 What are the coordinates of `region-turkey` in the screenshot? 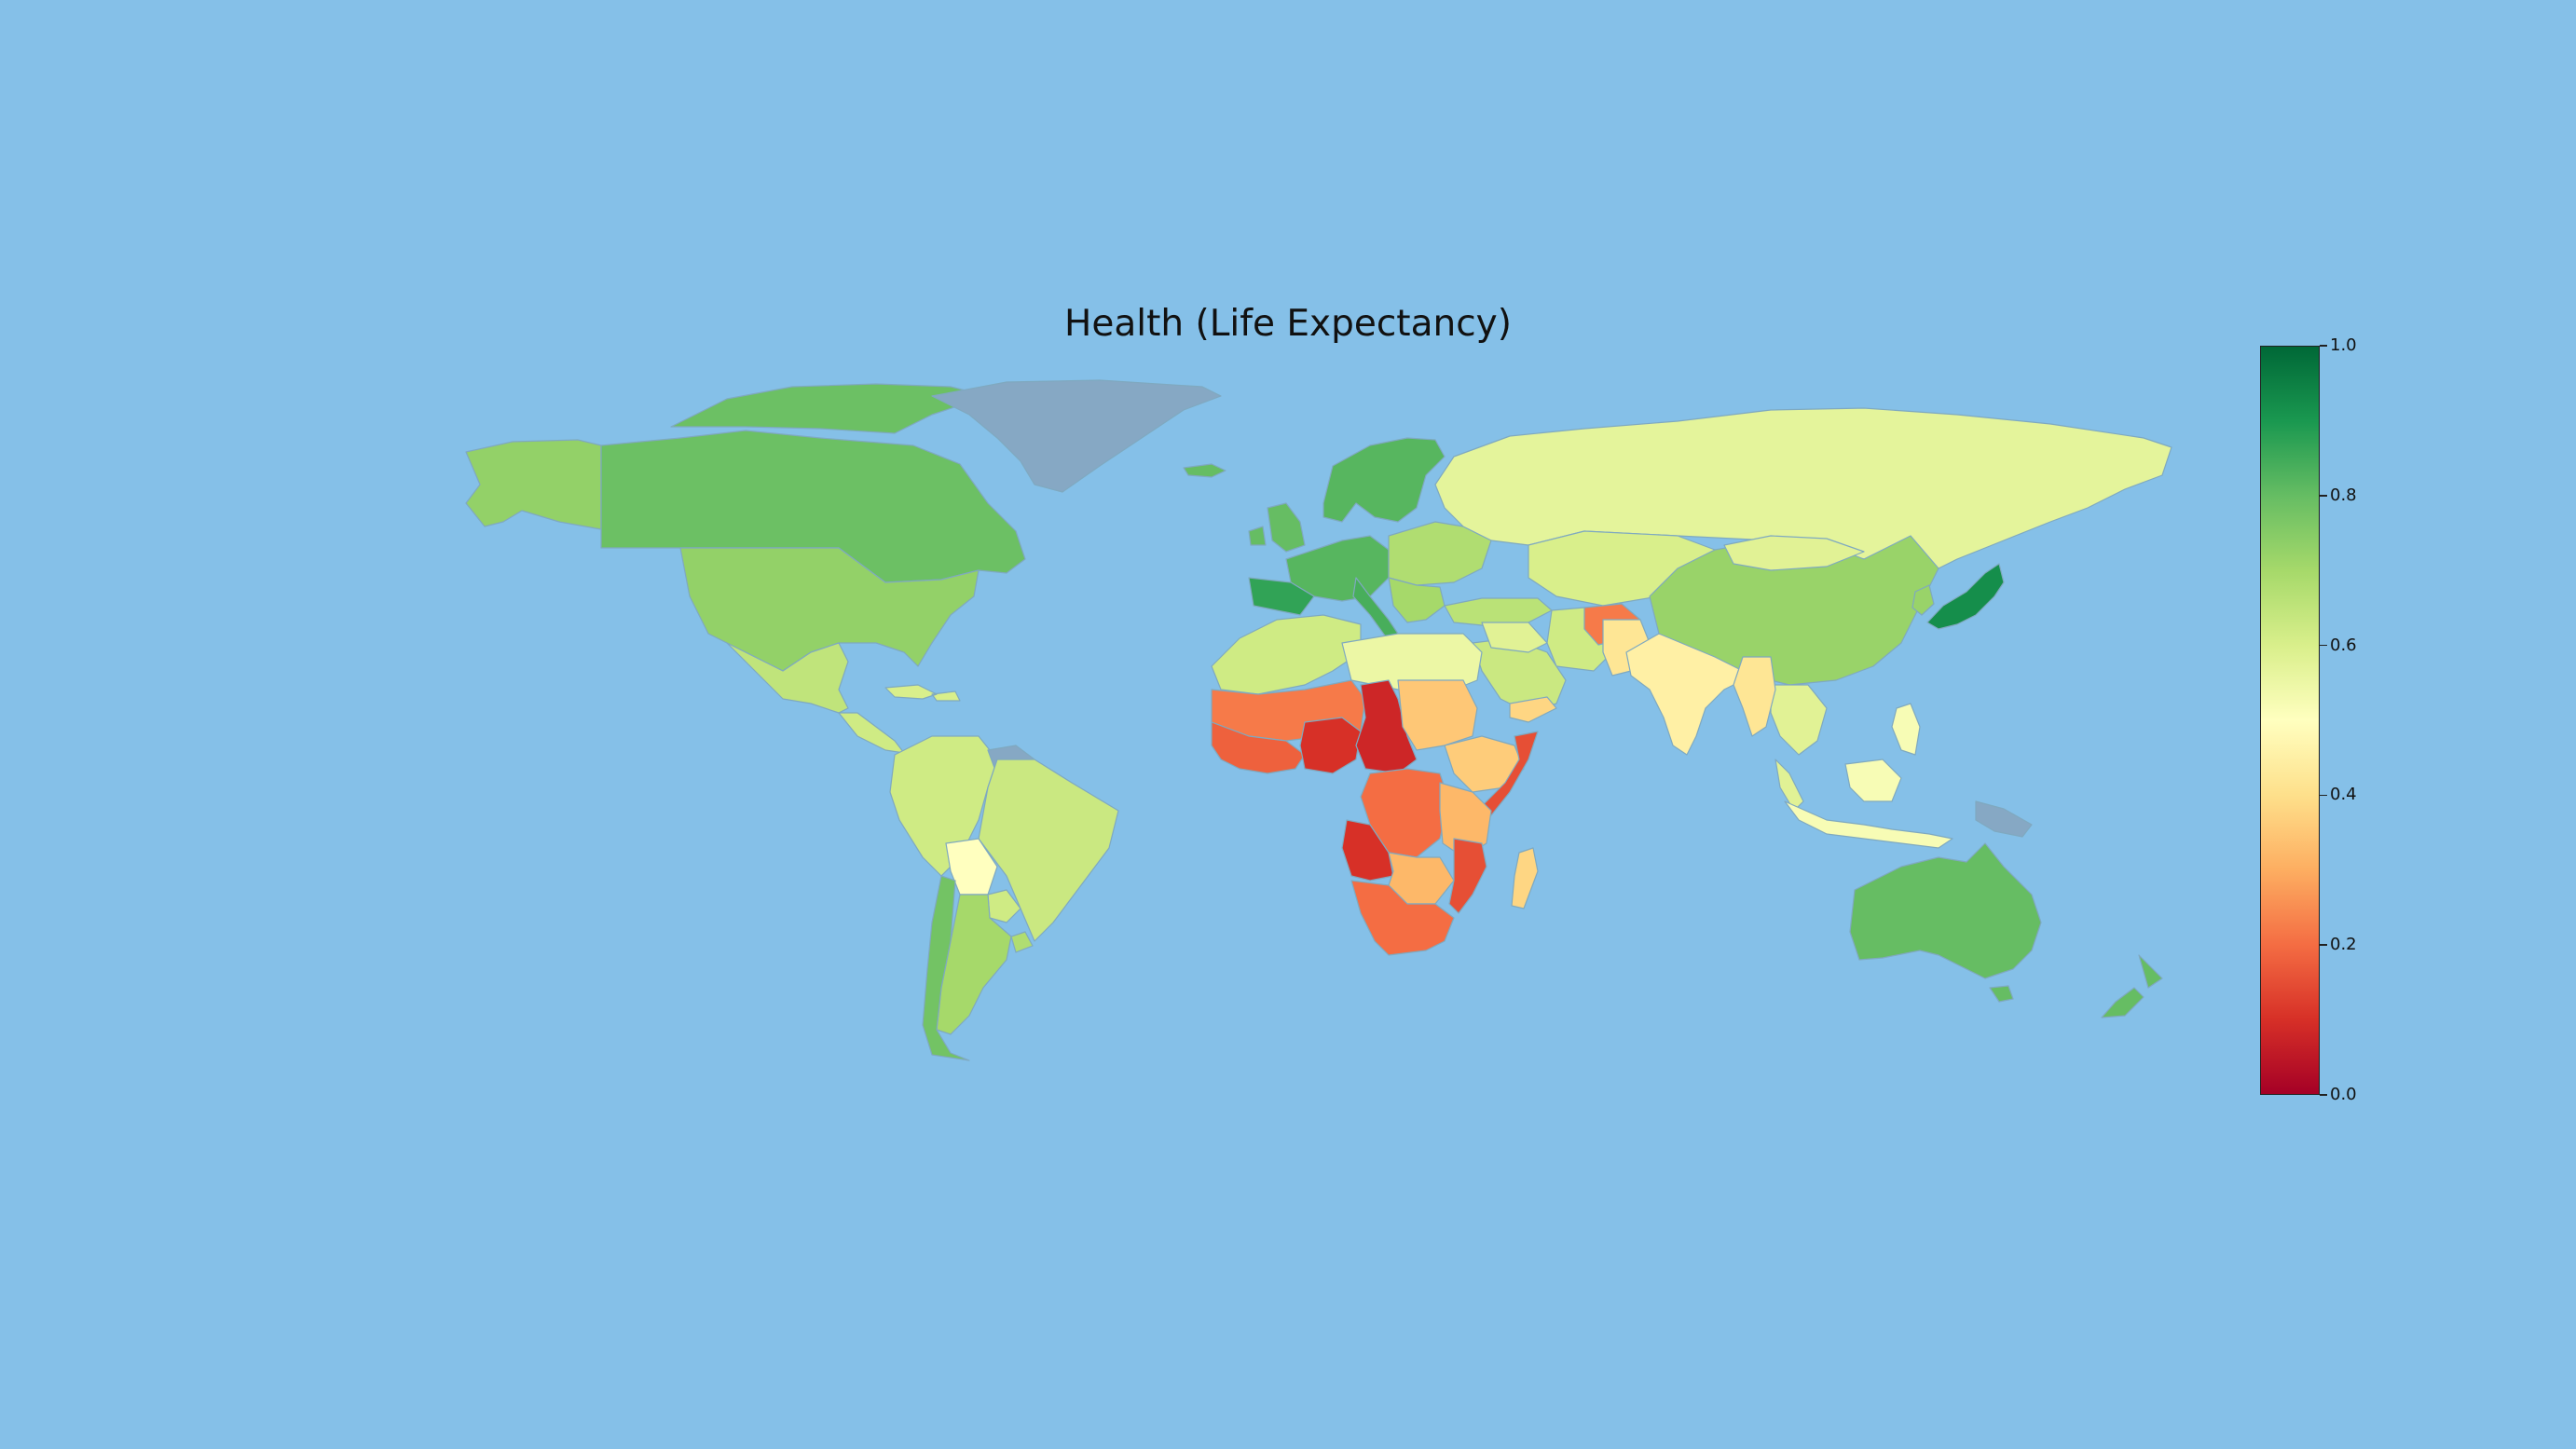 It's located at (1498, 612).